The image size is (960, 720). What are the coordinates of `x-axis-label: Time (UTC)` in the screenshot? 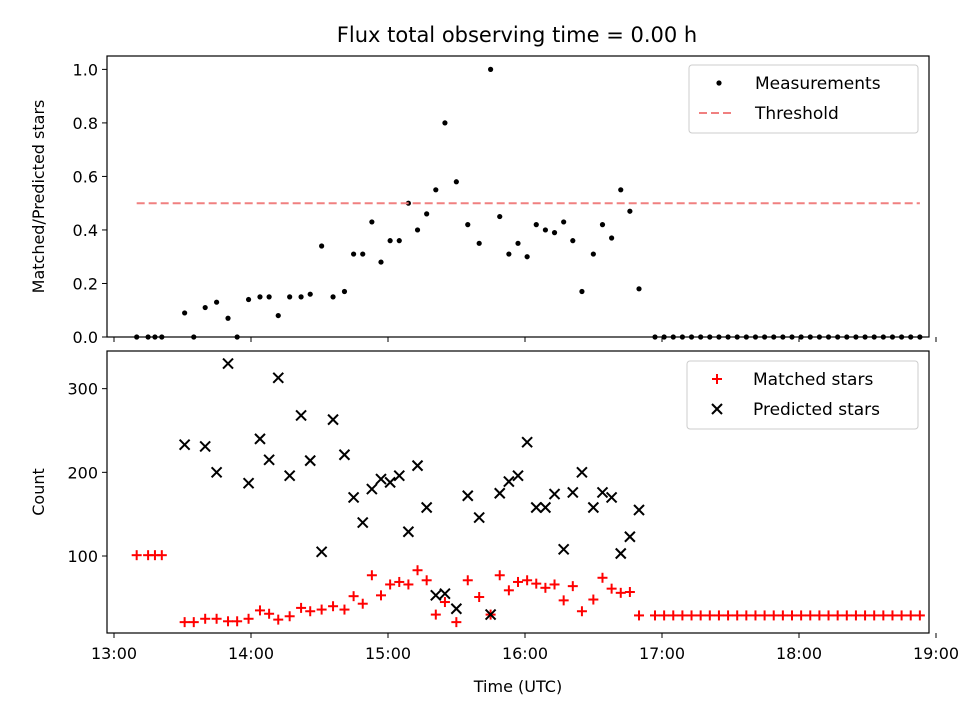 It's located at (517, 686).